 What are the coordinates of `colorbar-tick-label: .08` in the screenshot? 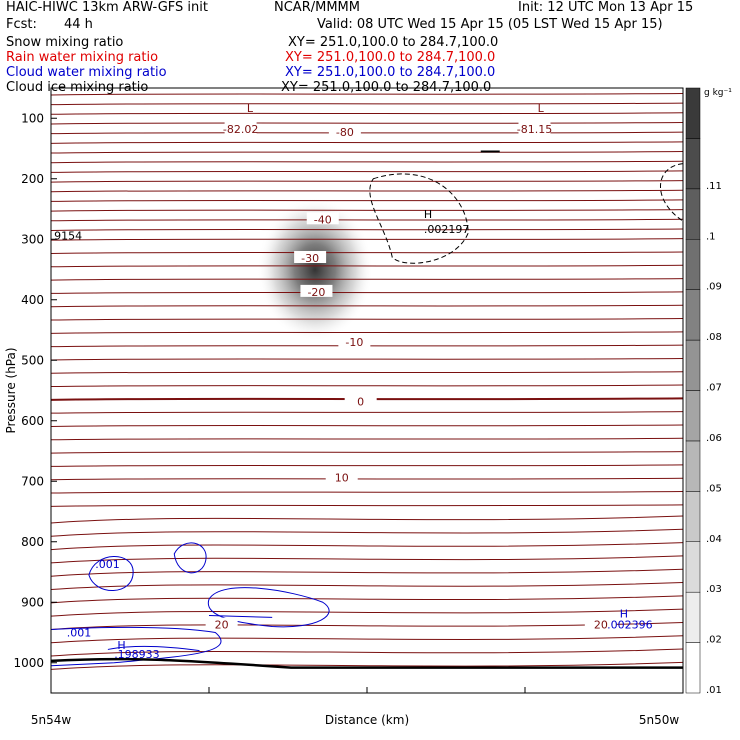 It's located at (714, 337).